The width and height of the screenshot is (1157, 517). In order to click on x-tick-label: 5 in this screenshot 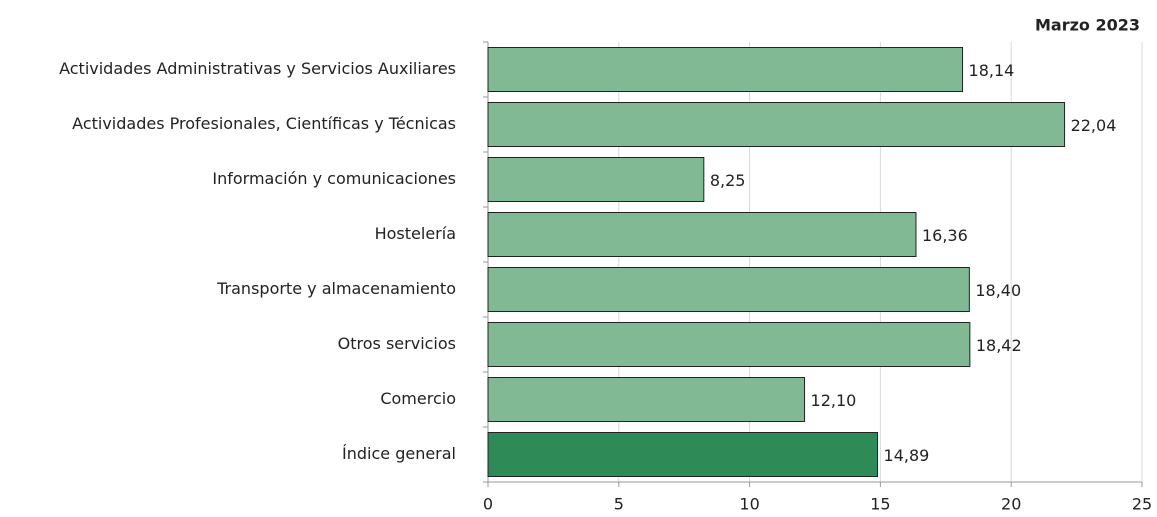, I will do `click(619, 504)`.